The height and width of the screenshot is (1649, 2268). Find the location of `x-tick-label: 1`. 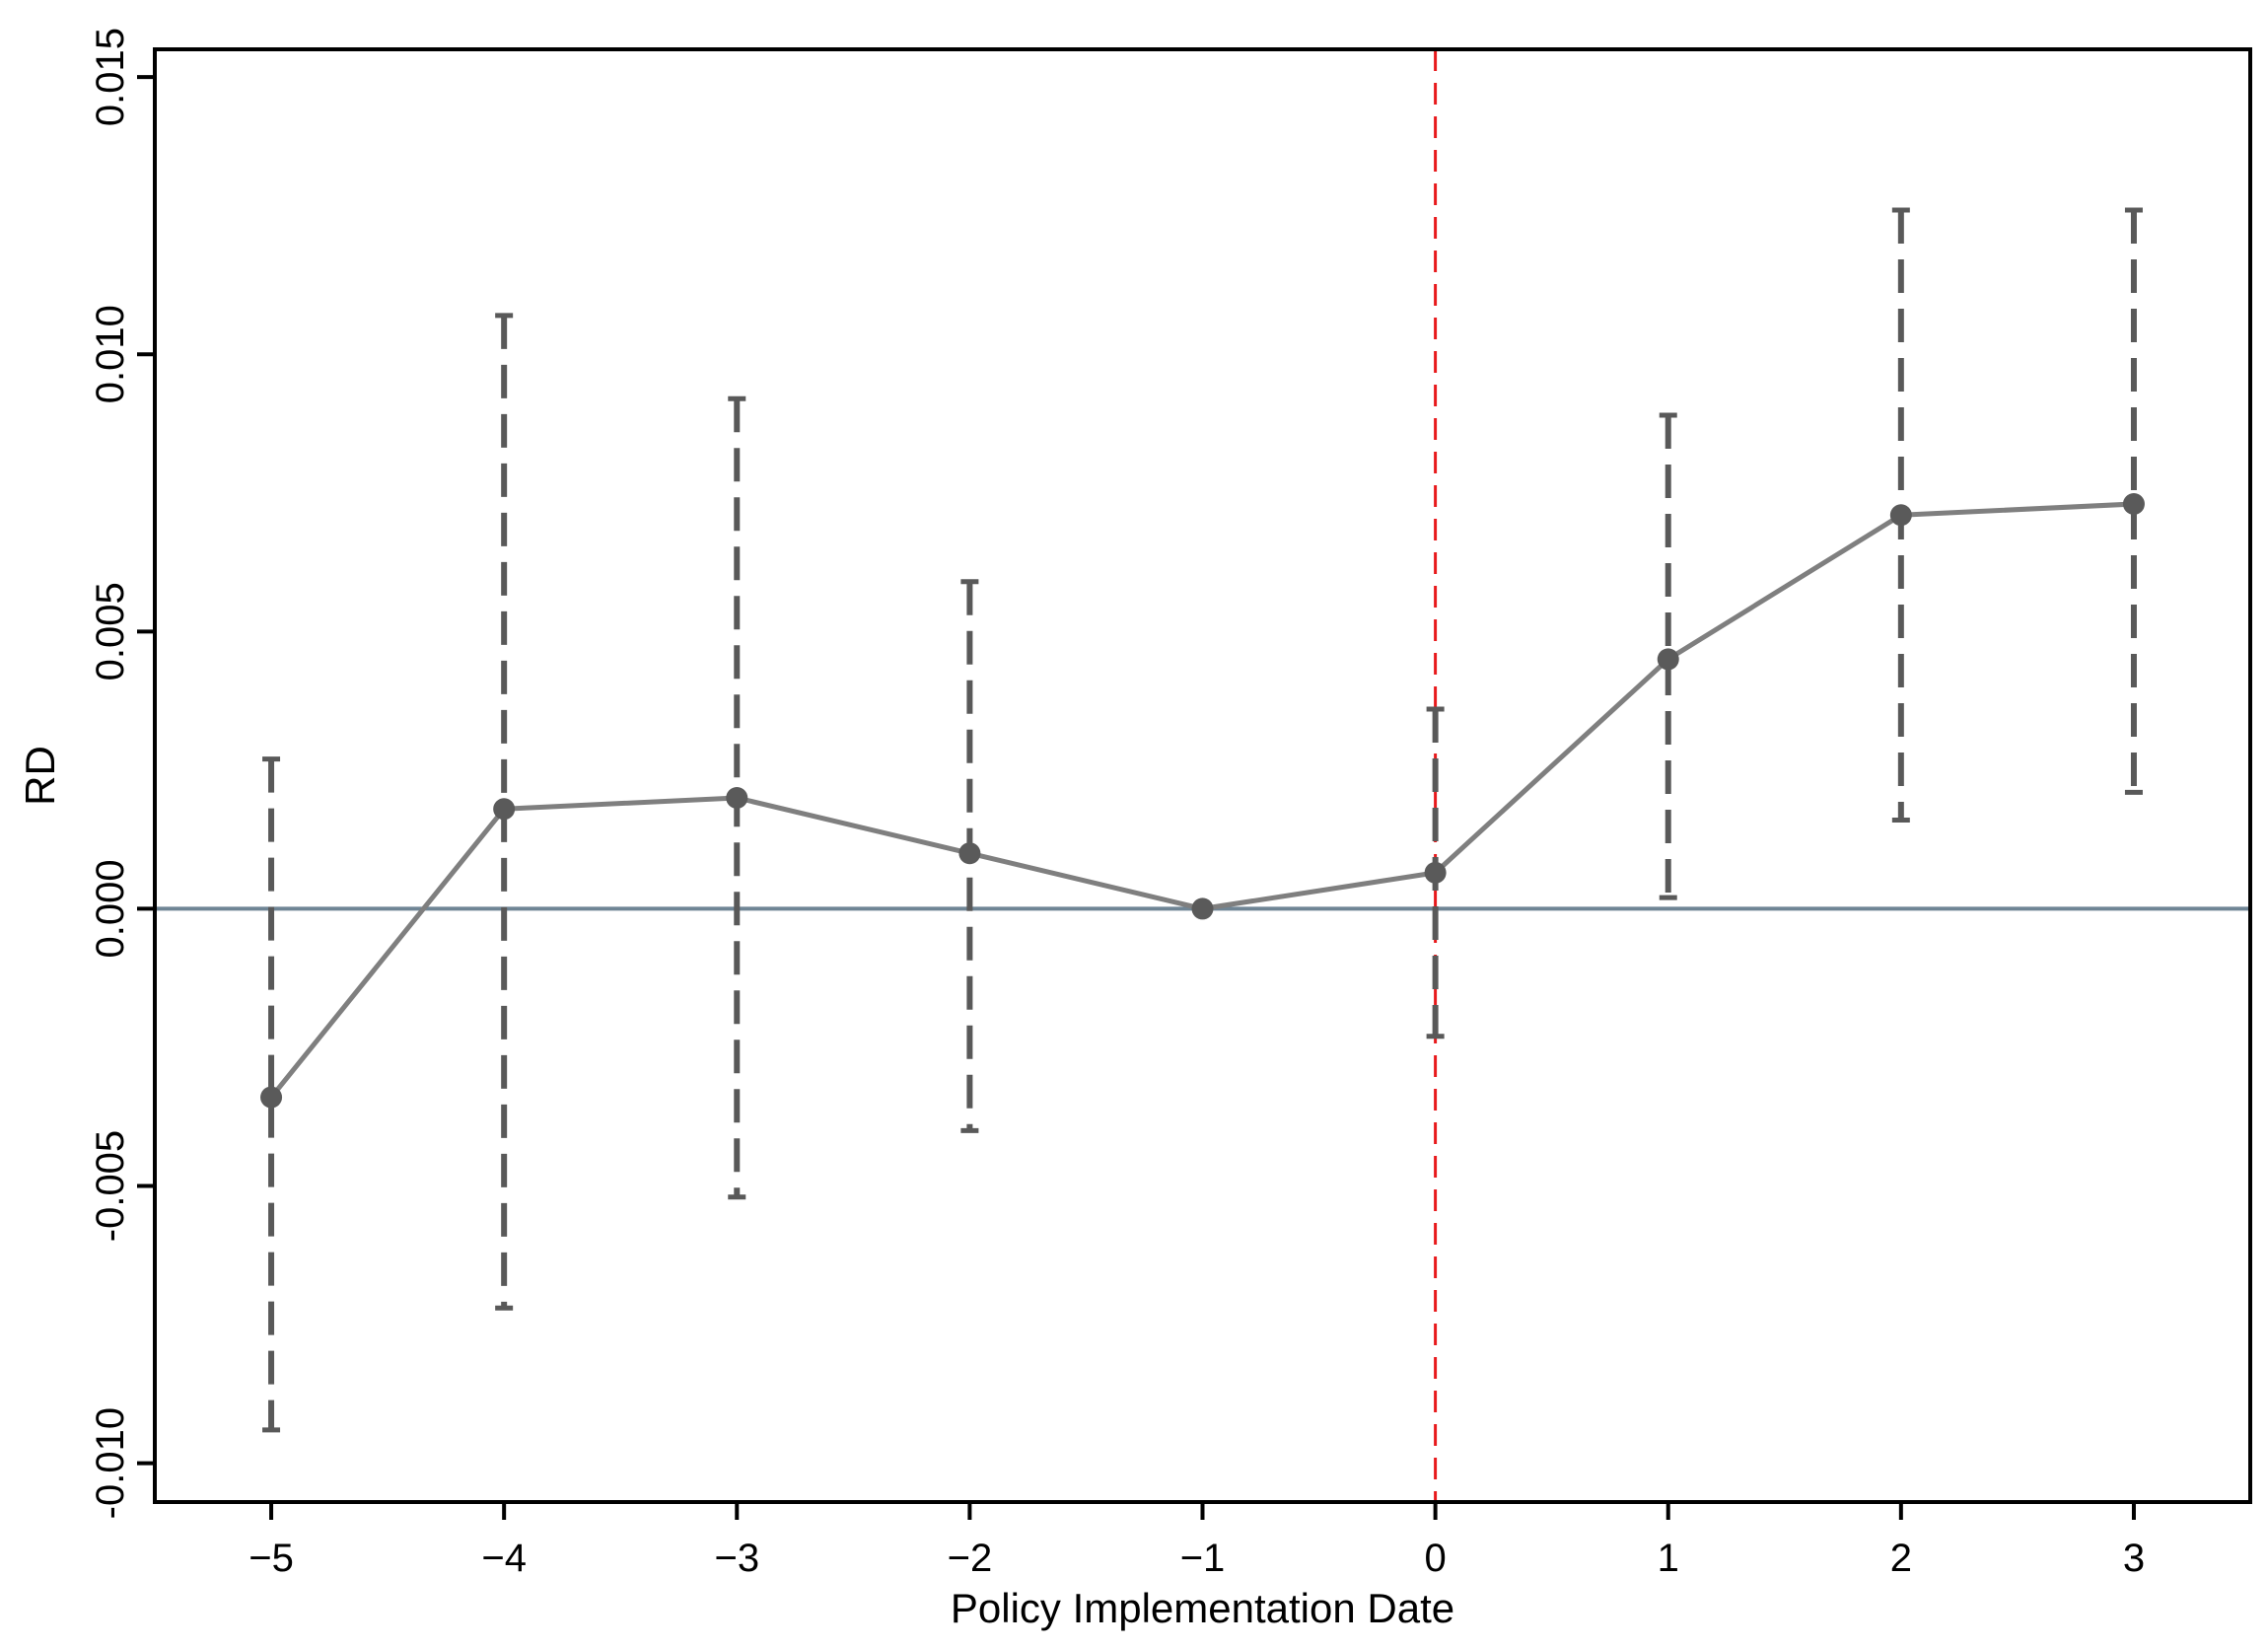

x-tick-label: 1 is located at coordinates (1668, 1558).